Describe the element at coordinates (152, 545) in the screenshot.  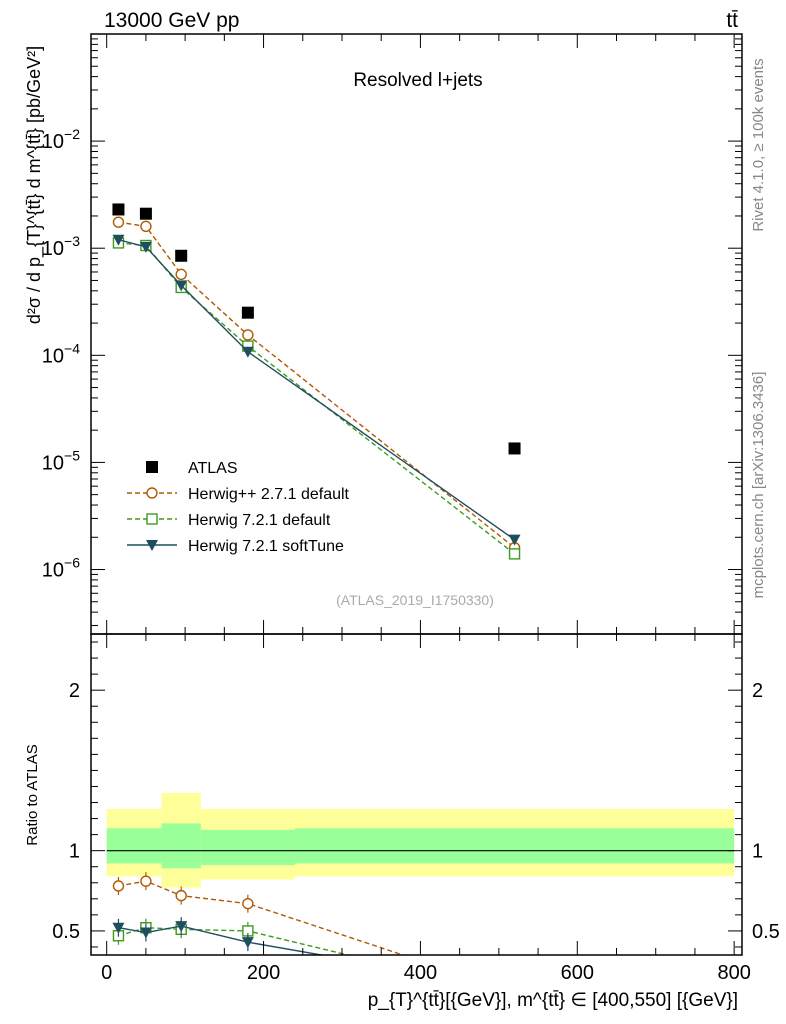
I see `legend-marker-herwig_soft` at that location.